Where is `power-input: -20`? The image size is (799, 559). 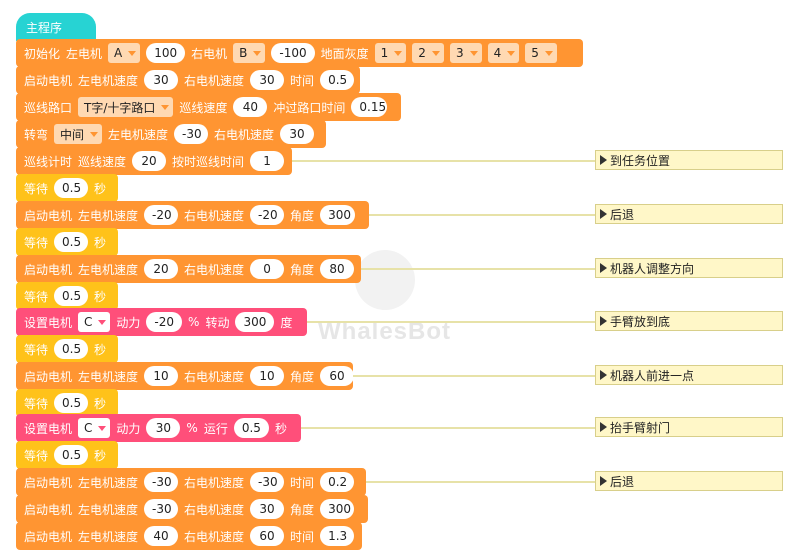
power-input: -20 is located at coordinates (164, 322).